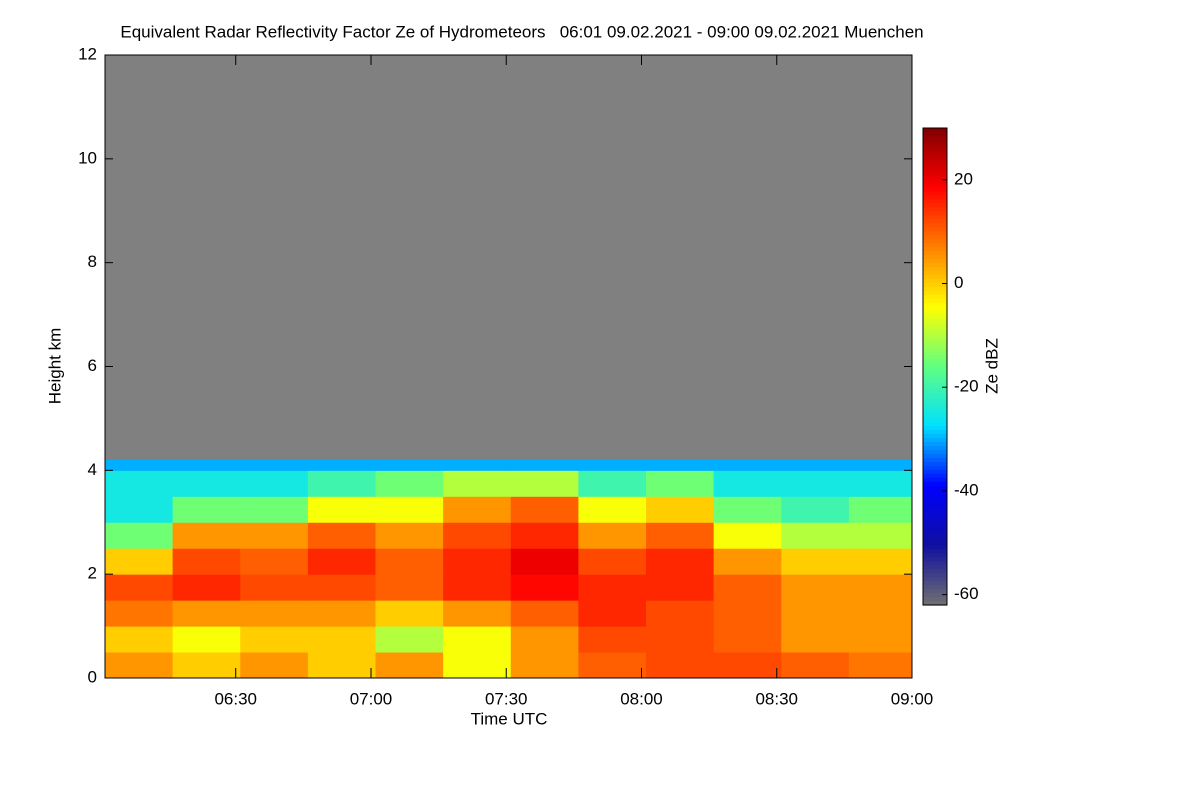 The image size is (1200, 800). I want to click on colorbar-frame, so click(935, 366).